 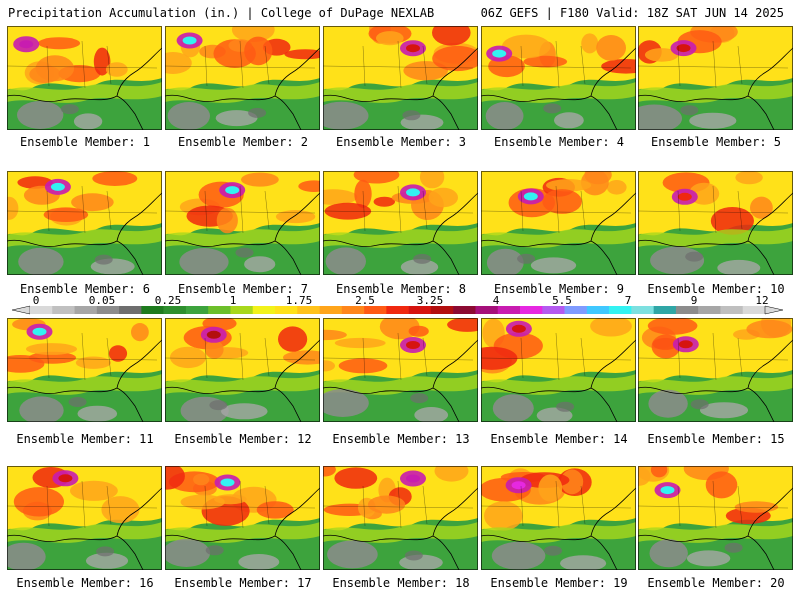 What do you see at coordinates (85, 289) in the screenshot?
I see `ensemble-member-label: Ensemble Member: 6` at bounding box center [85, 289].